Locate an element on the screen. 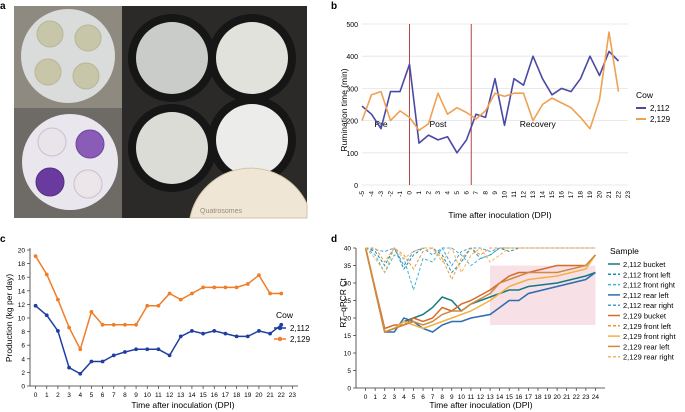  chart-d-legend-label-0: 2,112 bucket is located at coordinates (644, 264).